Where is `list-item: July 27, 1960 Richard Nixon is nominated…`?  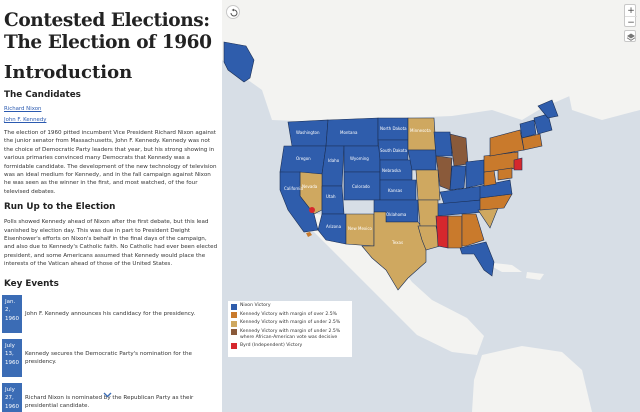 list-item: July 27, 1960 Richard Nixon is nominated… is located at coordinates (112, 397).